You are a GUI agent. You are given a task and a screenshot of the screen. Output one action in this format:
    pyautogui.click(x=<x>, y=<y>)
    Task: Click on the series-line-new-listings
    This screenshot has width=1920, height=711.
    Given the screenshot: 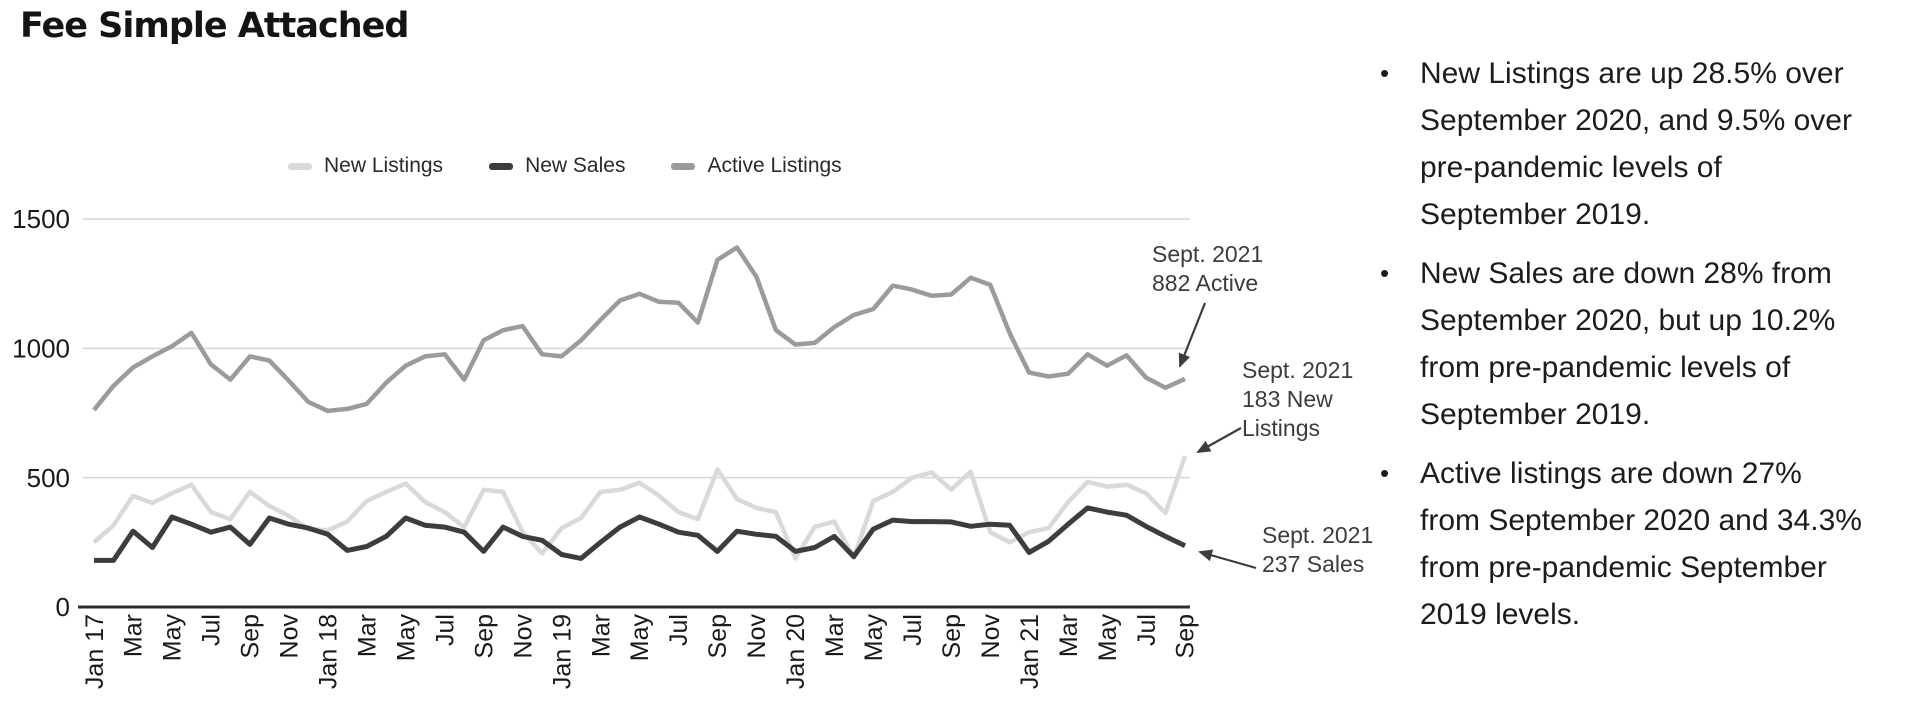 What is the action you would take?
    pyautogui.click(x=640, y=508)
    